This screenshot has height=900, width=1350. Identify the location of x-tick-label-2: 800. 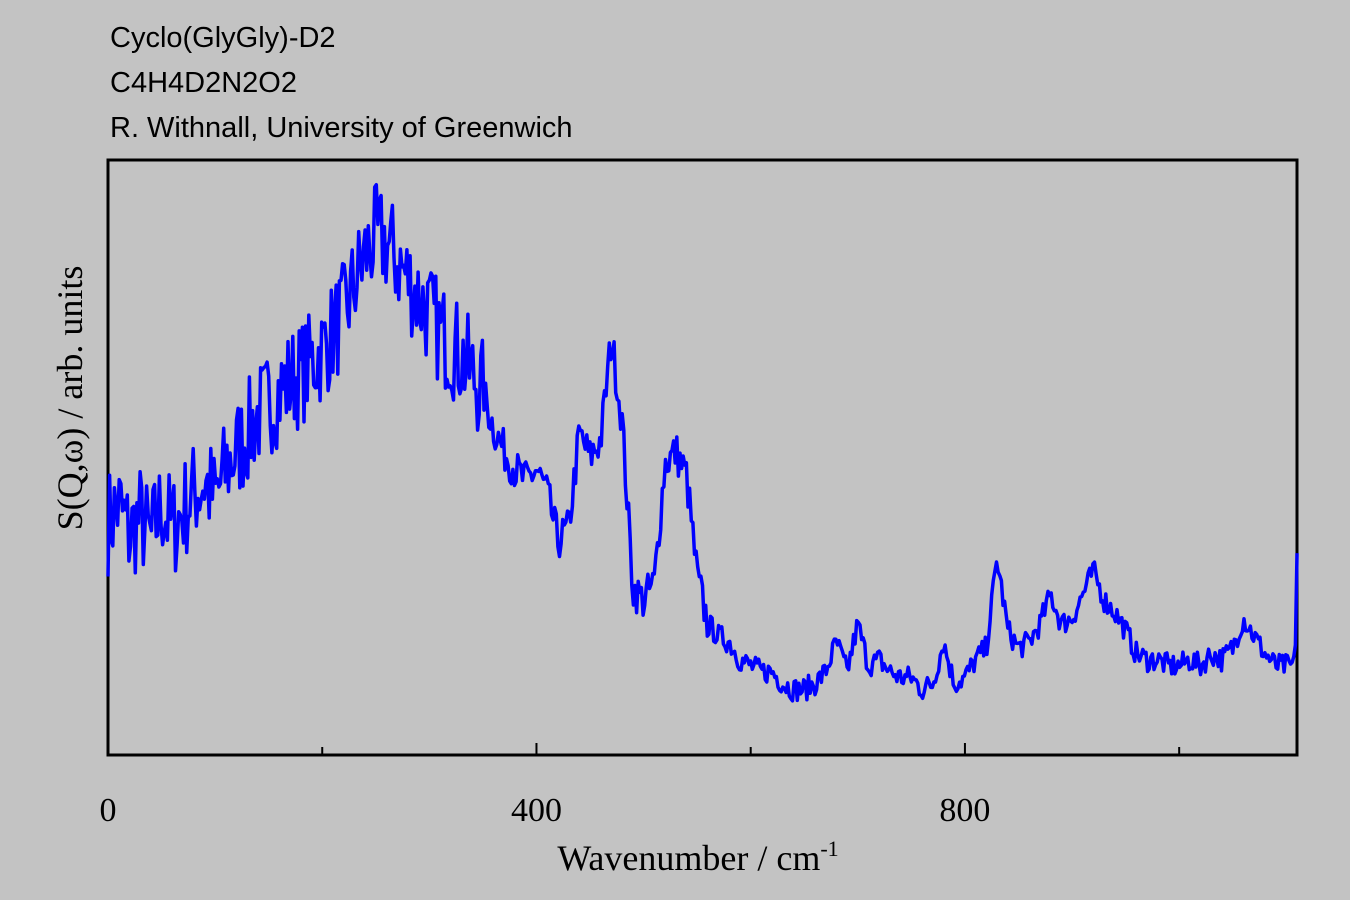
(964, 810).